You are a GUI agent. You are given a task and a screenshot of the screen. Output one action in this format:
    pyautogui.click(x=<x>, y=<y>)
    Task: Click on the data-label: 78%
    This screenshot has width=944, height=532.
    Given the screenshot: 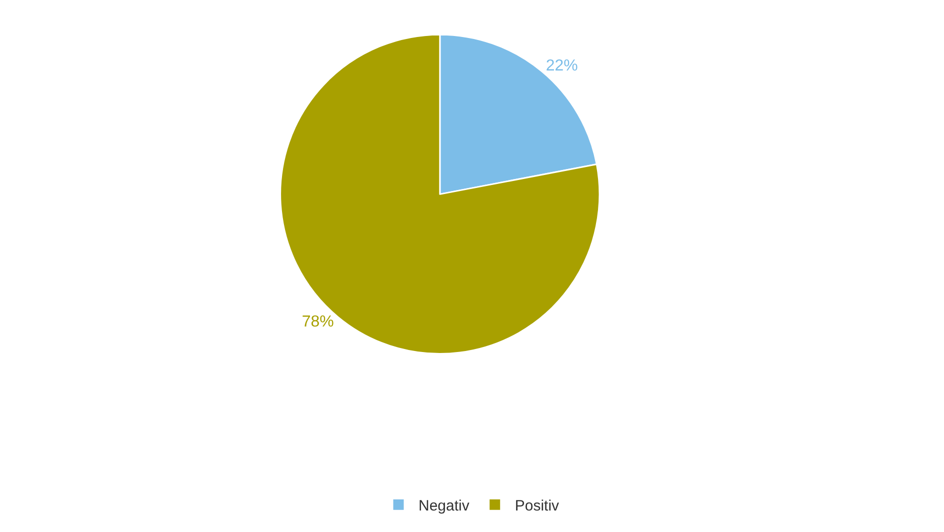 What is the action you would take?
    pyautogui.click(x=318, y=322)
    